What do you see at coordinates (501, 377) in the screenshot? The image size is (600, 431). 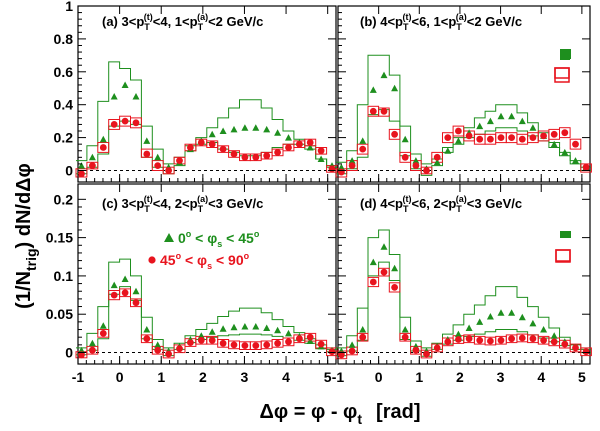 I see `x-tick-label: 3` at bounding box center [501, 377].